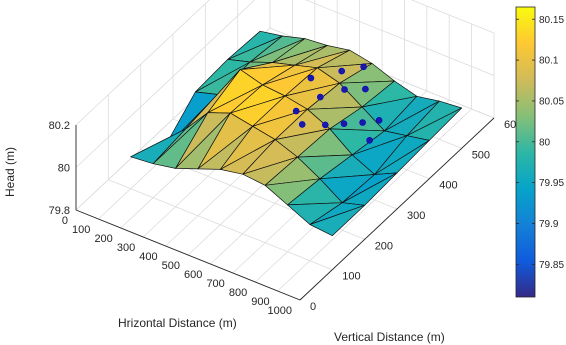 This screenshot has width=566, height=345. I want to click on x-tick-label: 800, so click(238, 293).